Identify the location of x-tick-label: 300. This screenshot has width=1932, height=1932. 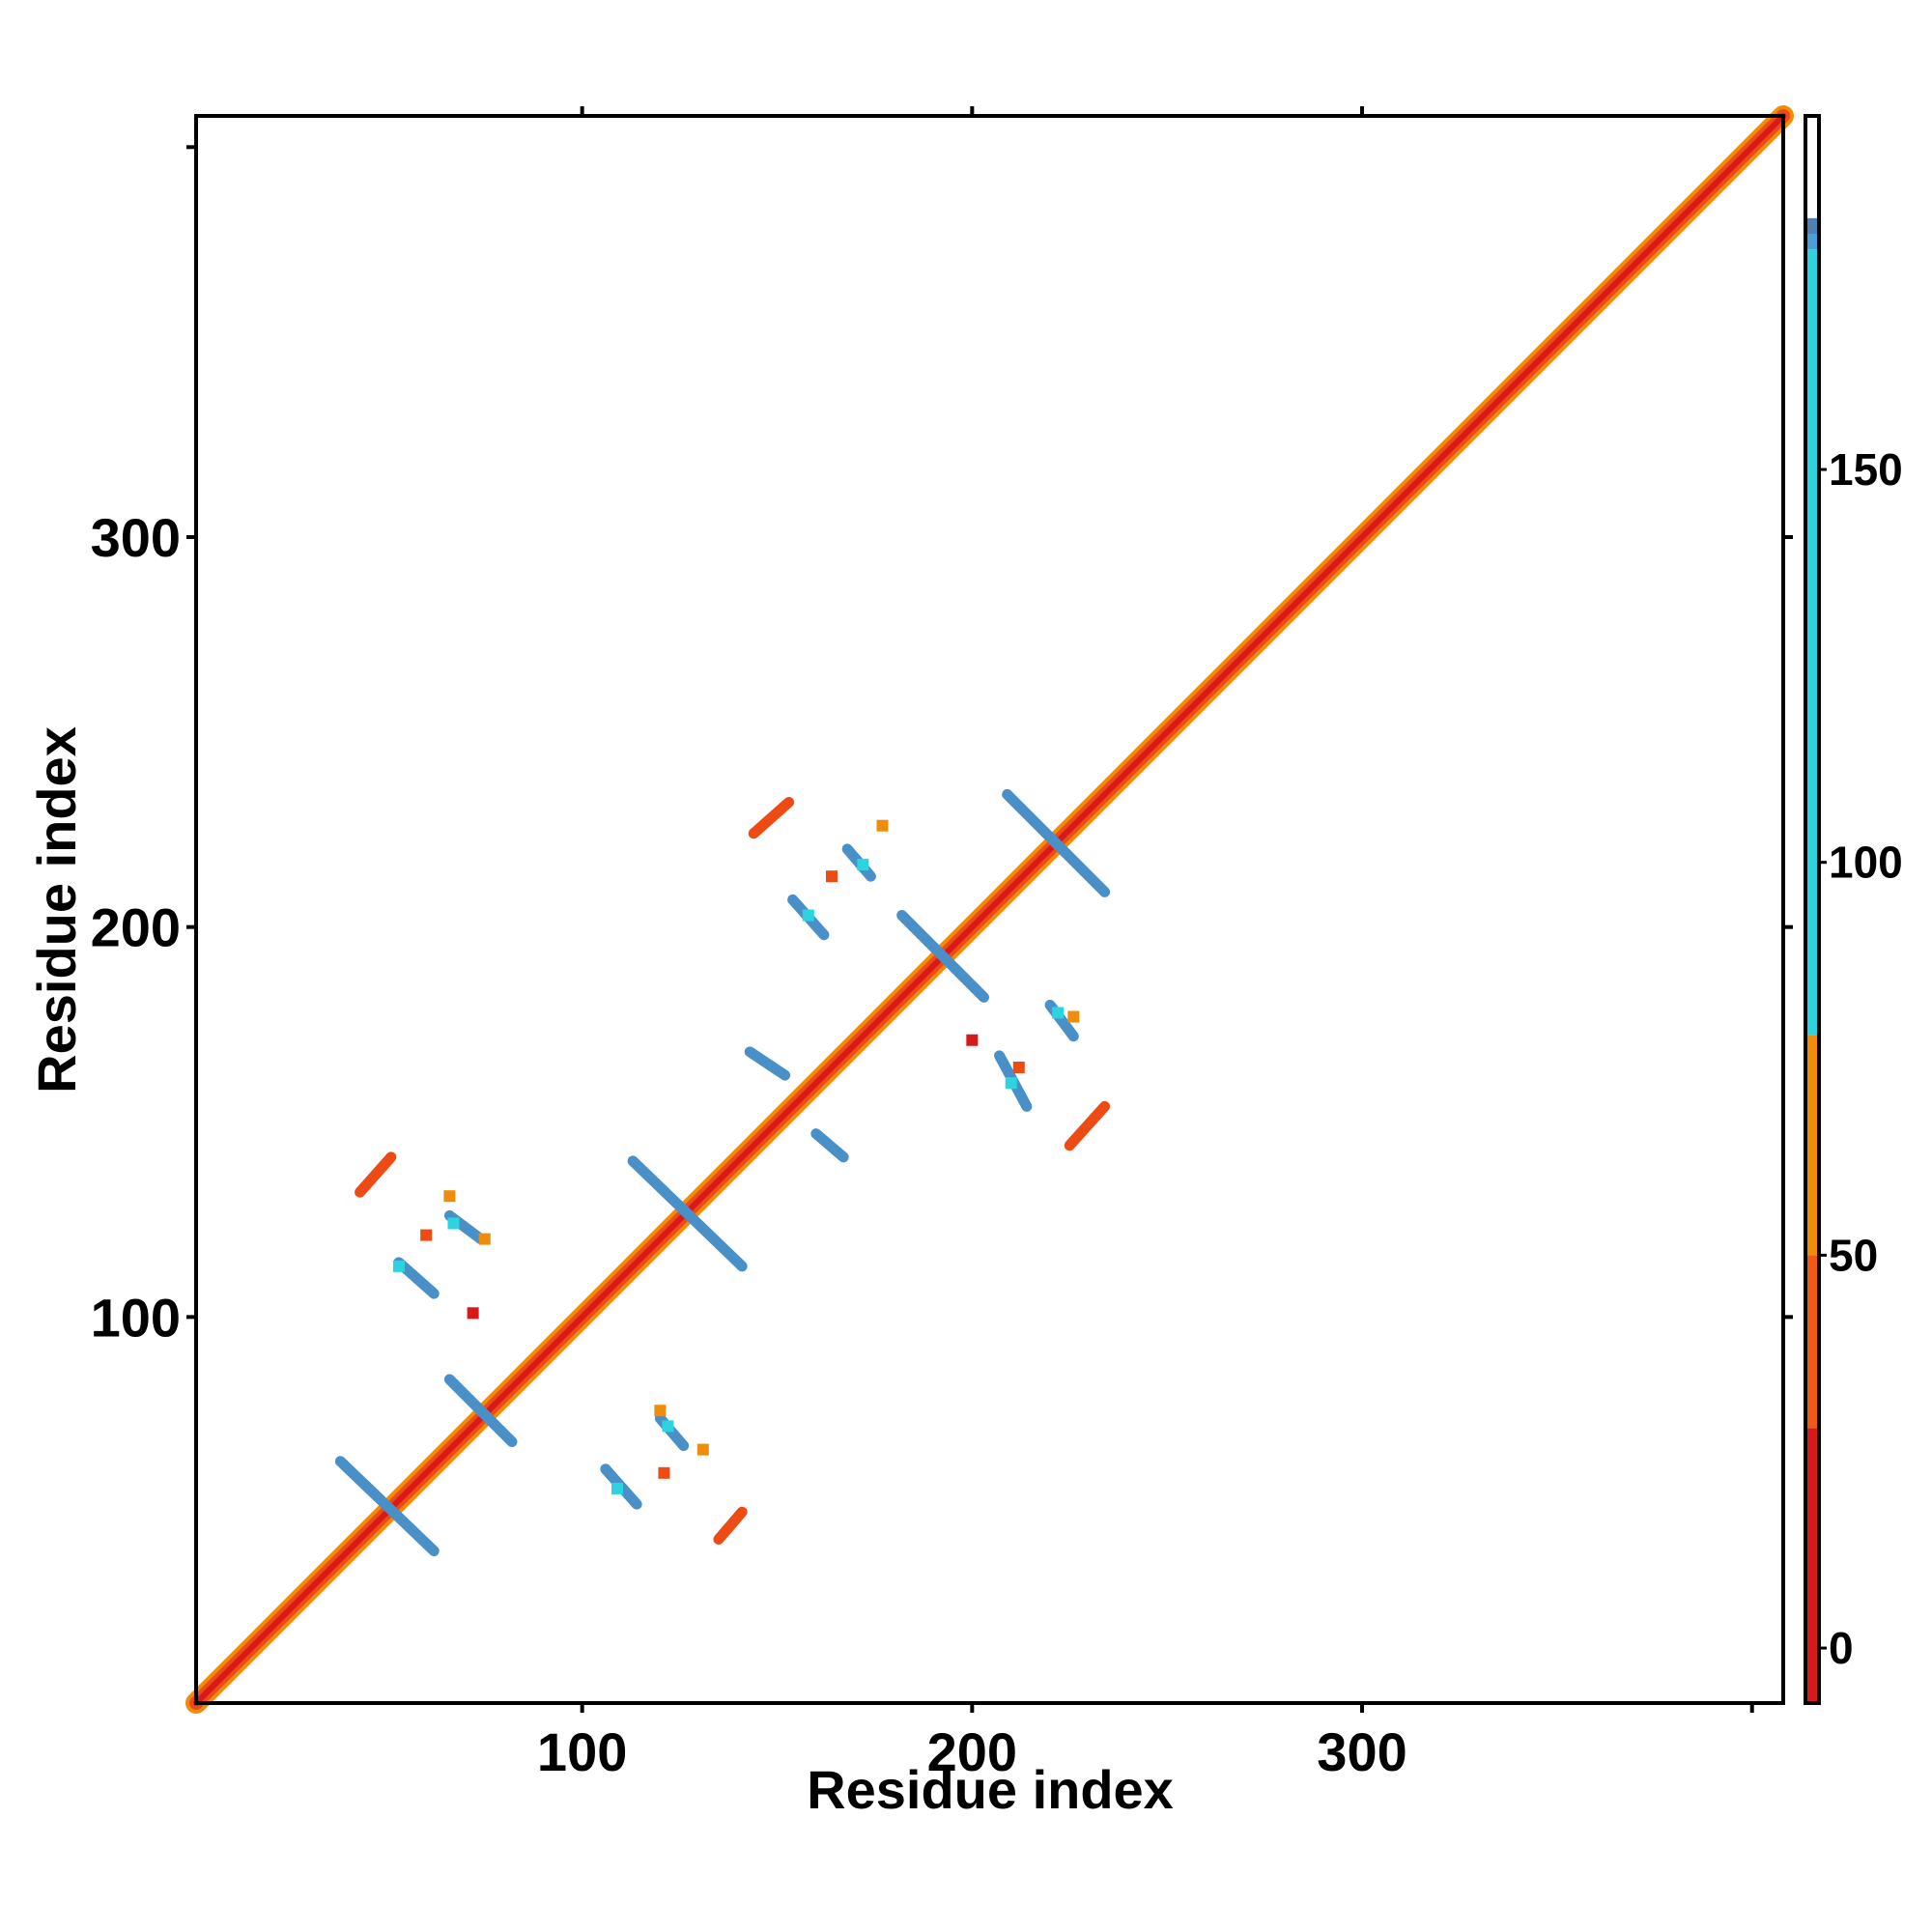
(1361, 1751).